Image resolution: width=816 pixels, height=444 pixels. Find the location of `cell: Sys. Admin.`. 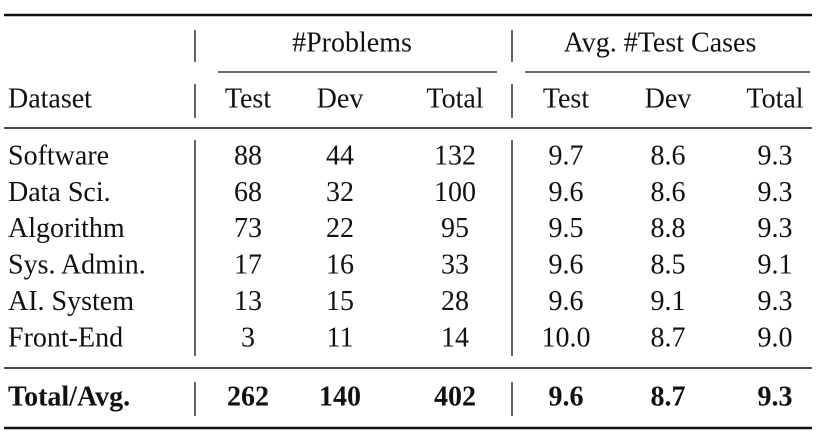

cell: Sys. Admin. is located at coordinates (77, 265).